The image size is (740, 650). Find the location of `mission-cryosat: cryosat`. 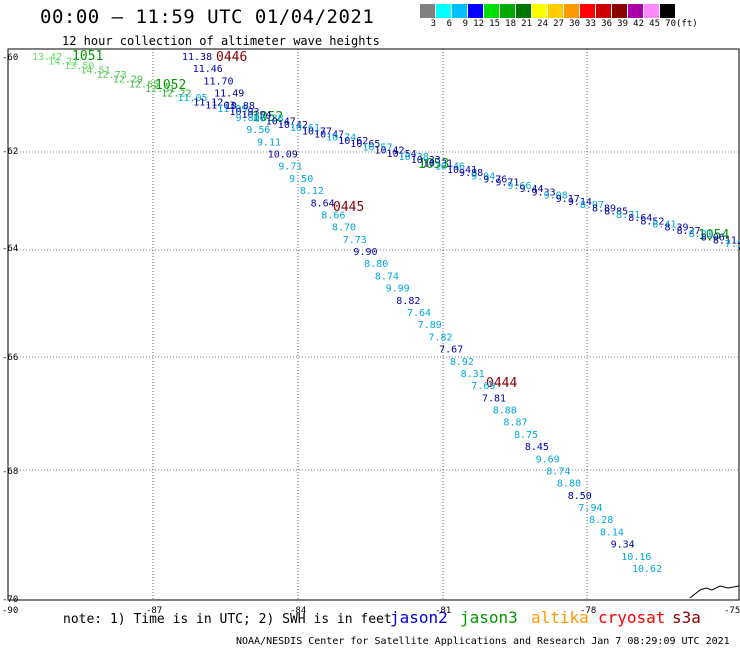

mission-cryosat: cryosat is located at coordinates (632, 617).